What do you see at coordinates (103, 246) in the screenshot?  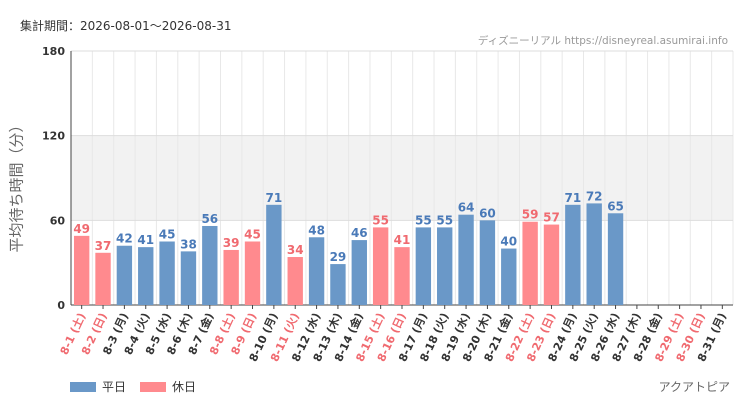 I see `data-label: 37` at bounding box center [103, 246].